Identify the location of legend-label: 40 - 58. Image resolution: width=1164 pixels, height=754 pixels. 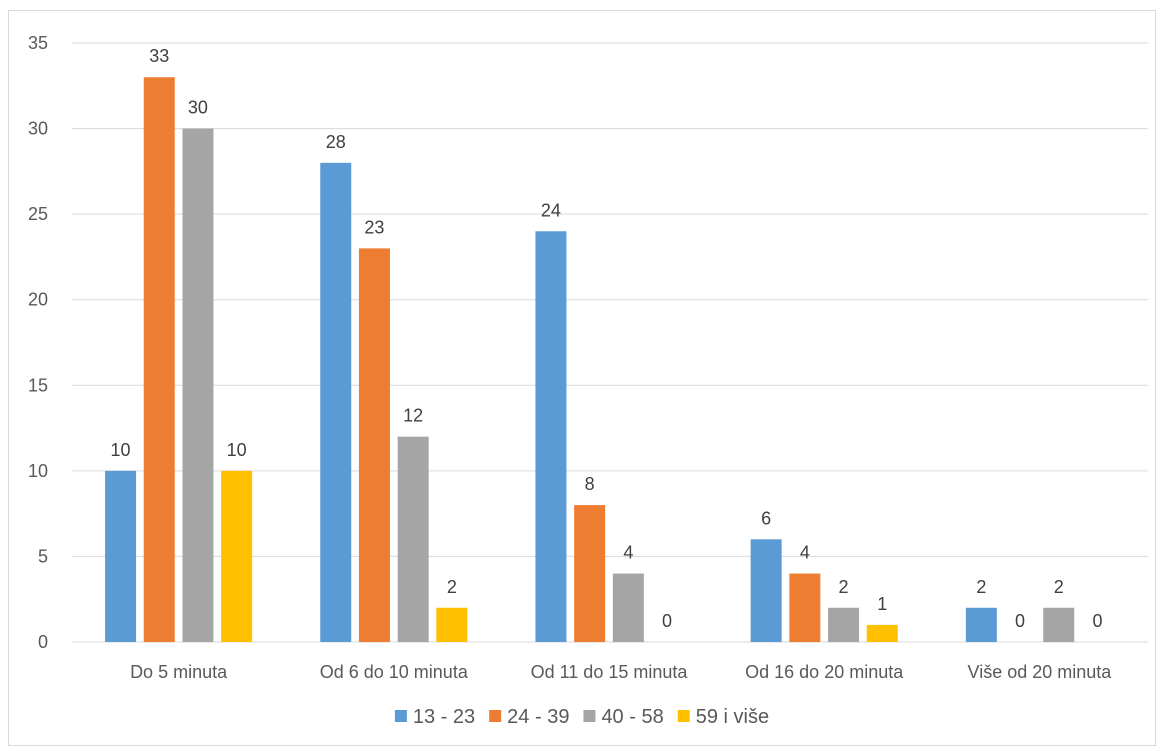
(632, 717).